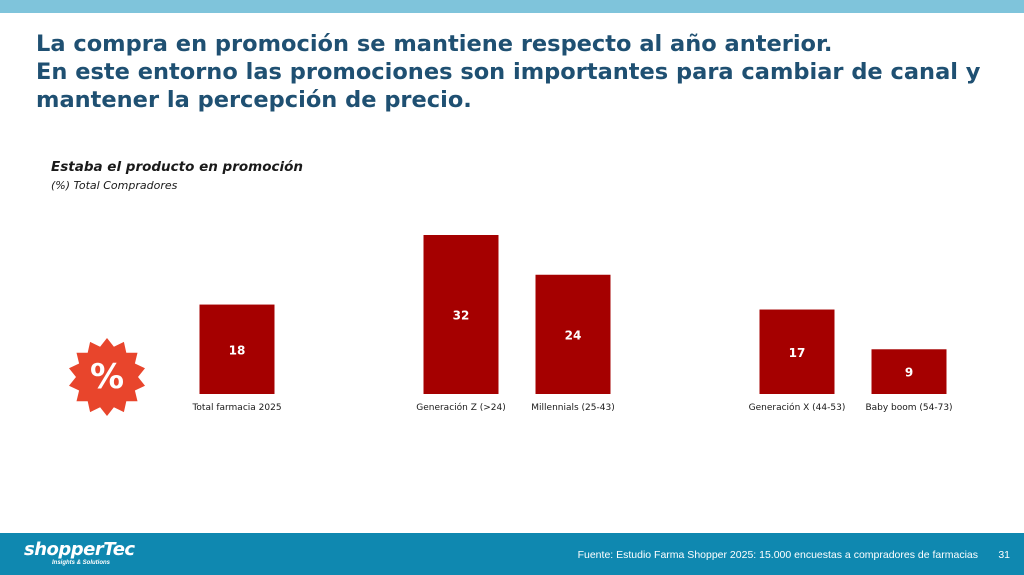 Image resolution: width=1024 pixels, height=575 pixels. I want to click on page-number: 31, so click(1004, 555).